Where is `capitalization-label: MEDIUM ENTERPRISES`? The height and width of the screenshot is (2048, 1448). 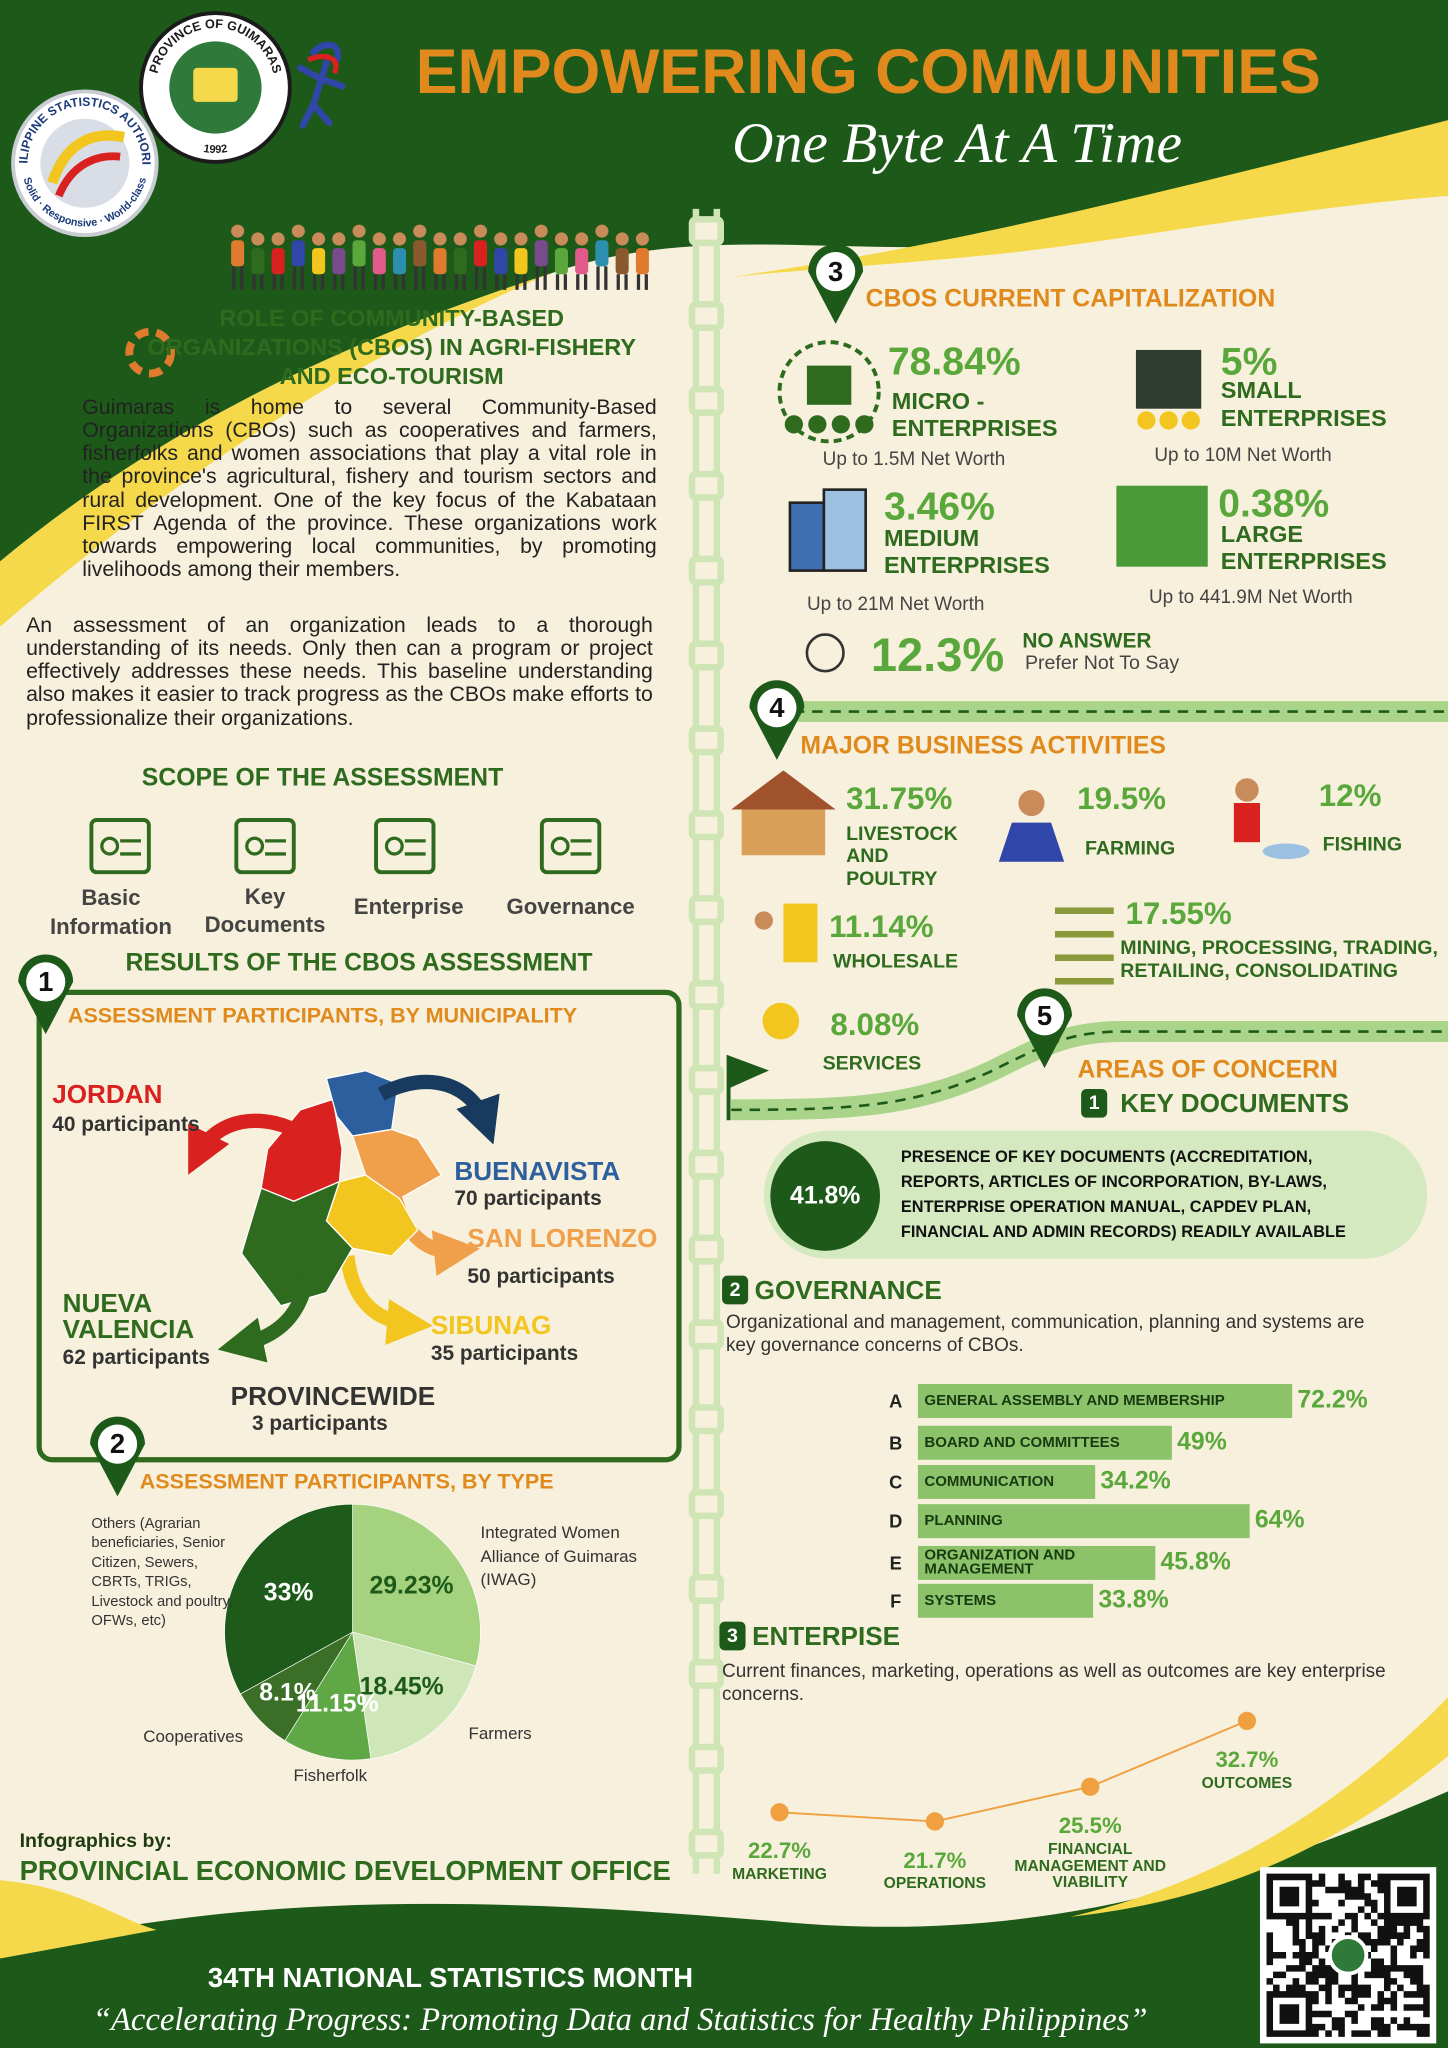 capitalization-label: MEDIUM ENTERPRISES is located at coordinates (966, 551).